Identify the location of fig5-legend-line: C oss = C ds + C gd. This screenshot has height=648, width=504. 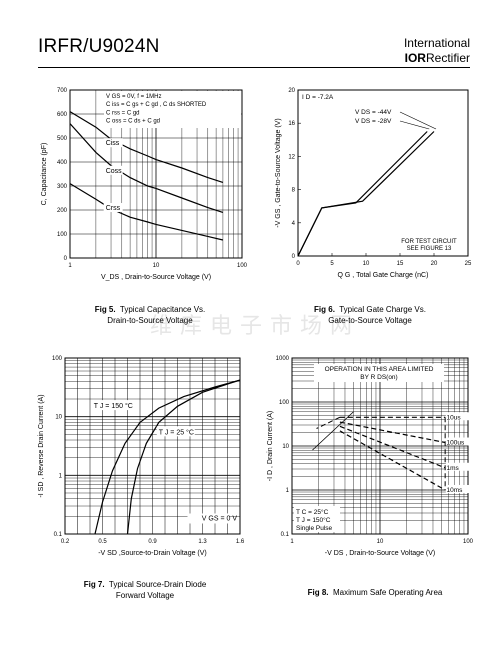
(133, 122).